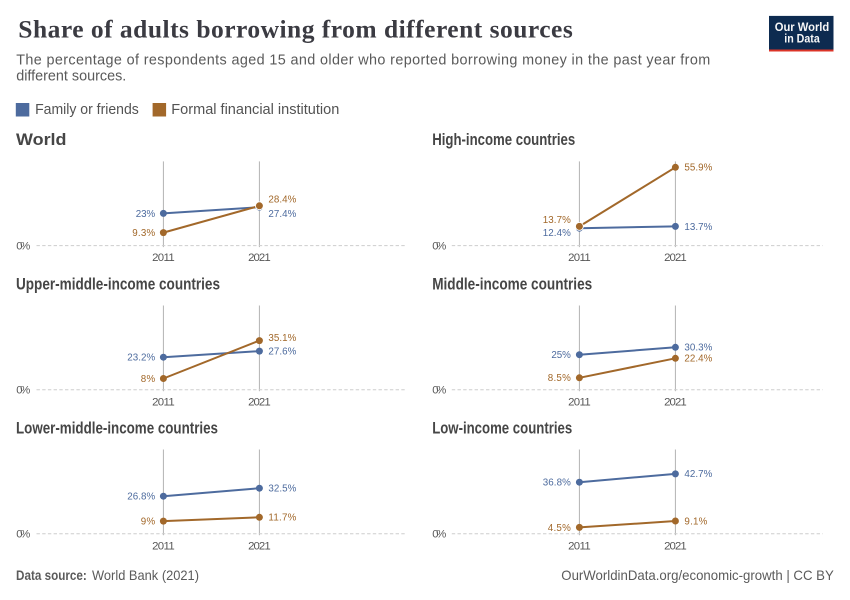 The image size is (850, 600). Describe the element at coordinates (141, 497) in the screenshot. I see `svg-text: 26.8%` at that location.